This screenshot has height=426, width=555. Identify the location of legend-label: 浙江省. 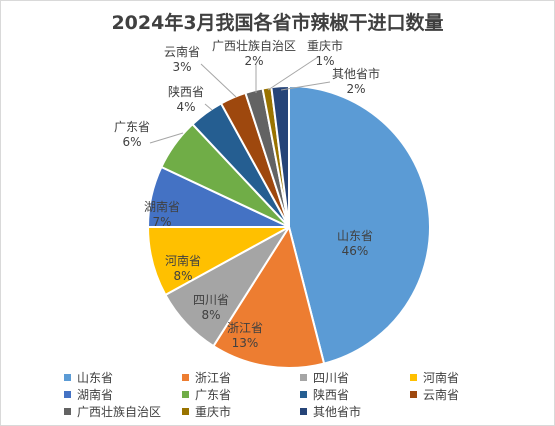
(213, 377).